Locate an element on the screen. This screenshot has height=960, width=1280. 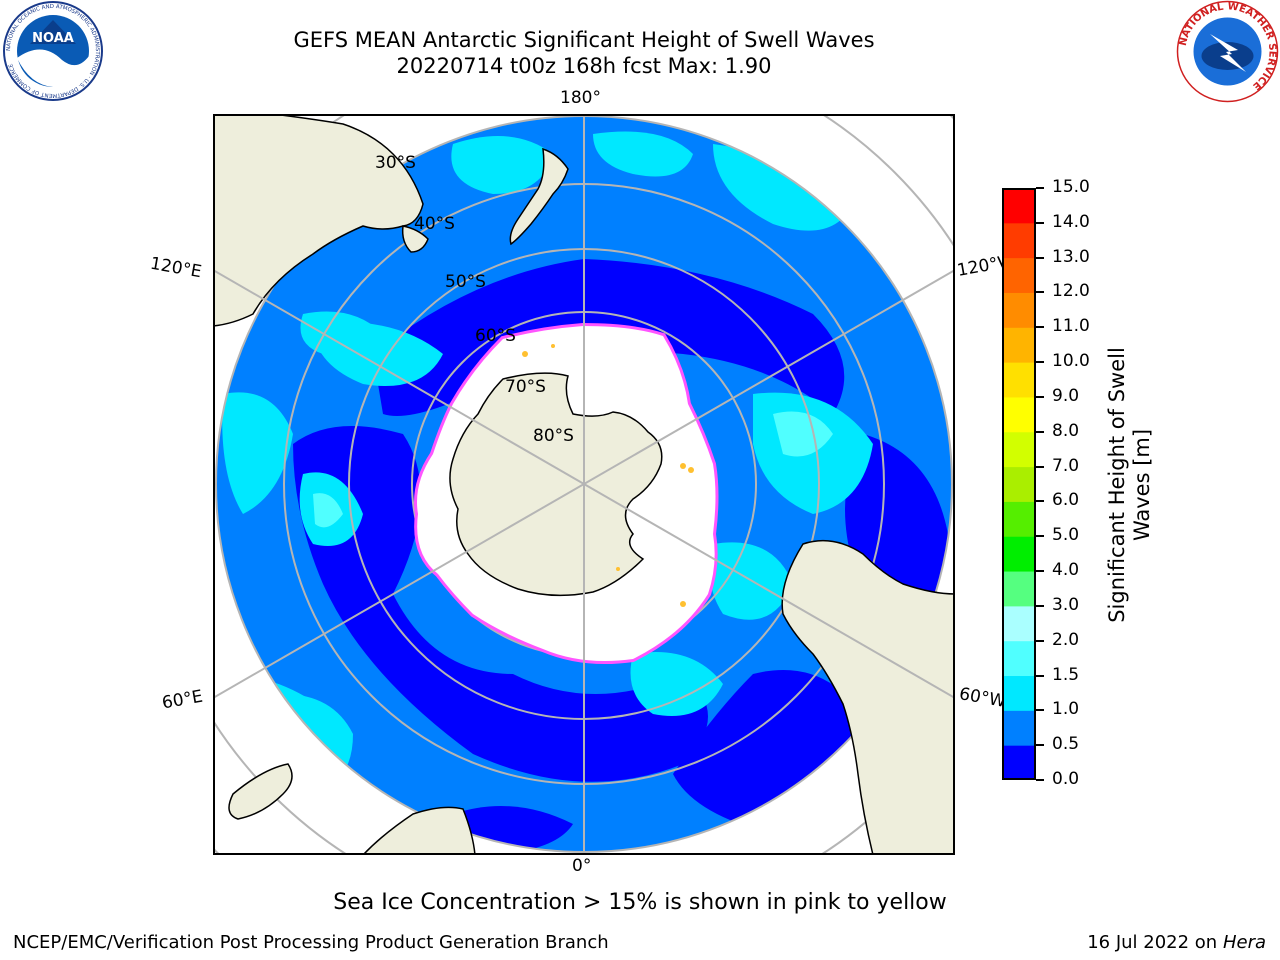
lon-label-0: 0° is located at coordinates (582, 866).